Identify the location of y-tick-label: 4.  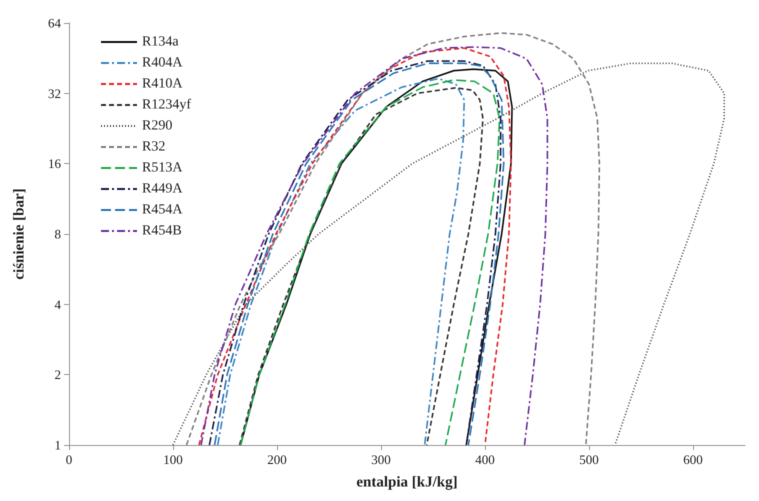
(58, 304).